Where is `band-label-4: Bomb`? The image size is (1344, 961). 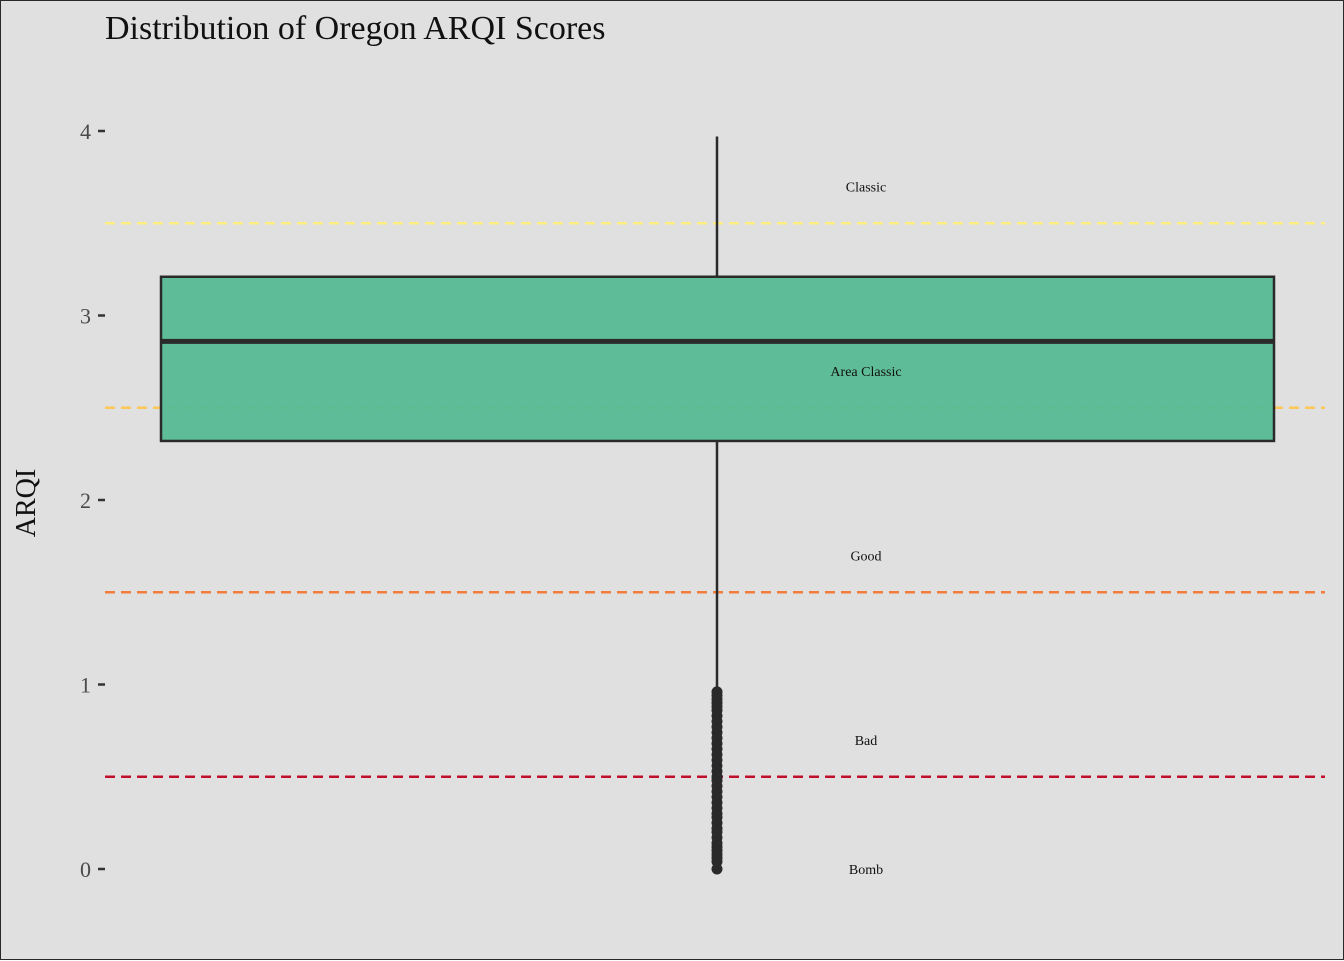 band-label-4: Bomb is located at coordinates (866, 870).